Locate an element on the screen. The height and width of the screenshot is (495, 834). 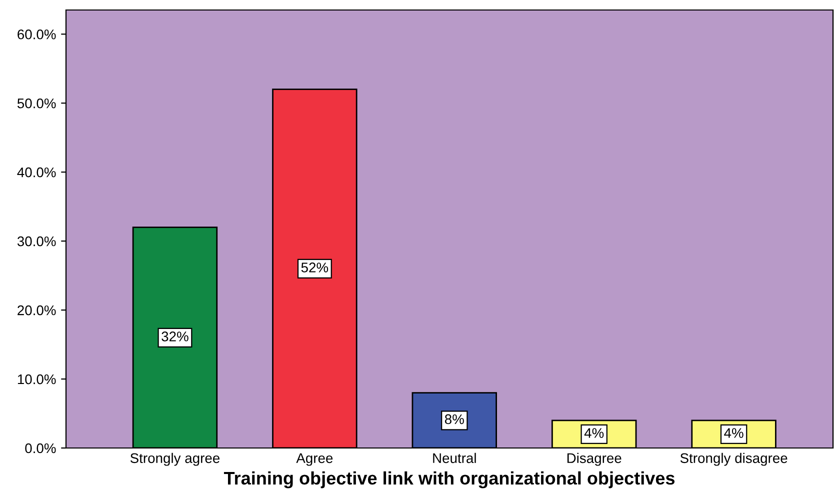
x-tick-label: Disagree is located at coordinates (594, 459).